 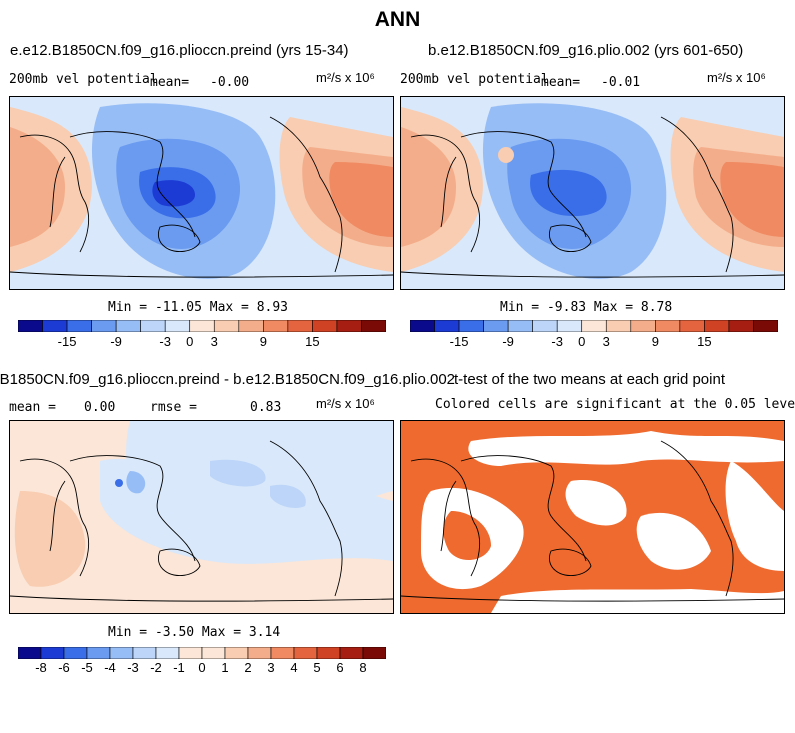 What do you see at coordinates (397, 19) in the screenshot?
I see `page-title: ANN` at bounding box center [397, 19].